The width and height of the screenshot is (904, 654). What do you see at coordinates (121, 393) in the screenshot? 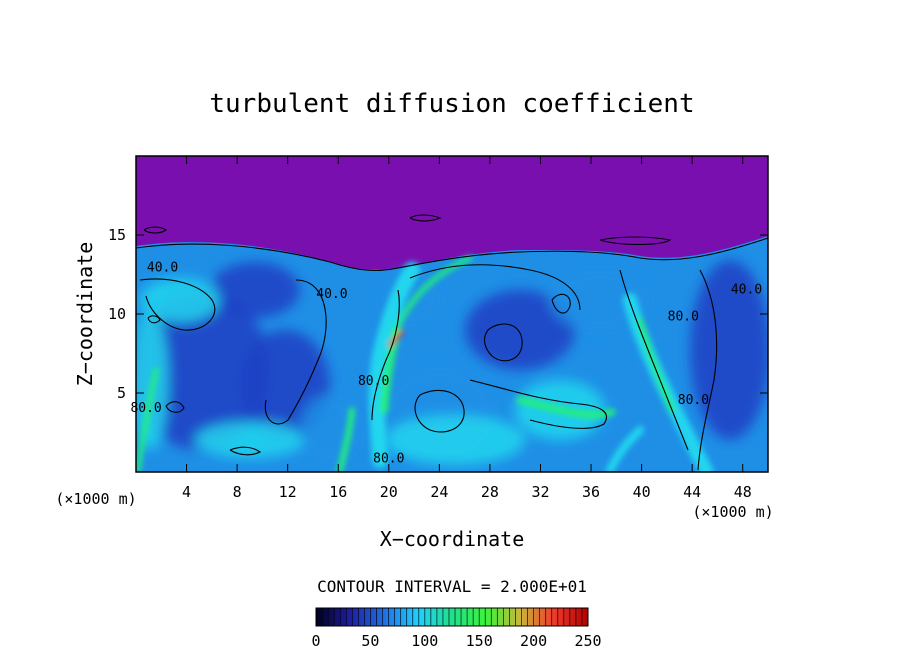
I see `z-tick-label-0: 5` at bounding box center [121, 393].